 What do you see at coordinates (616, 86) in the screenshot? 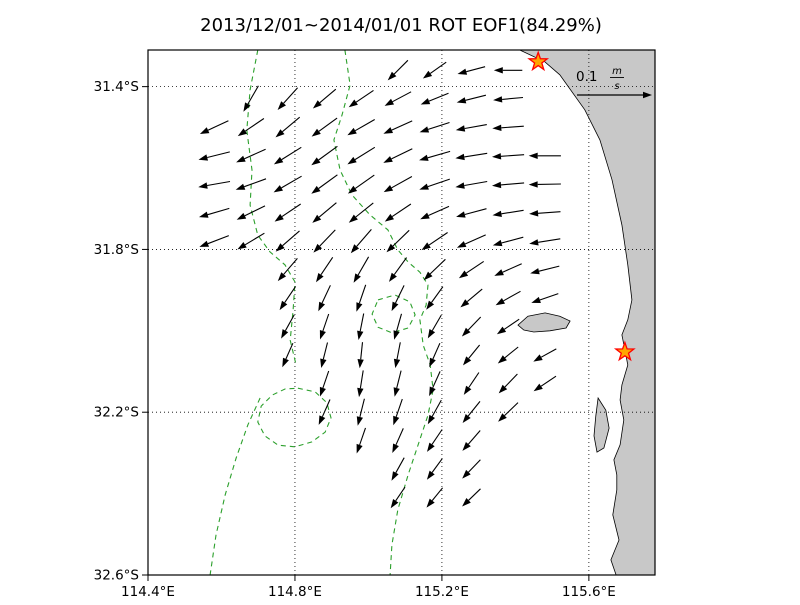
I see `scale-unit-denominator: s` at bounding box center [616, 86].